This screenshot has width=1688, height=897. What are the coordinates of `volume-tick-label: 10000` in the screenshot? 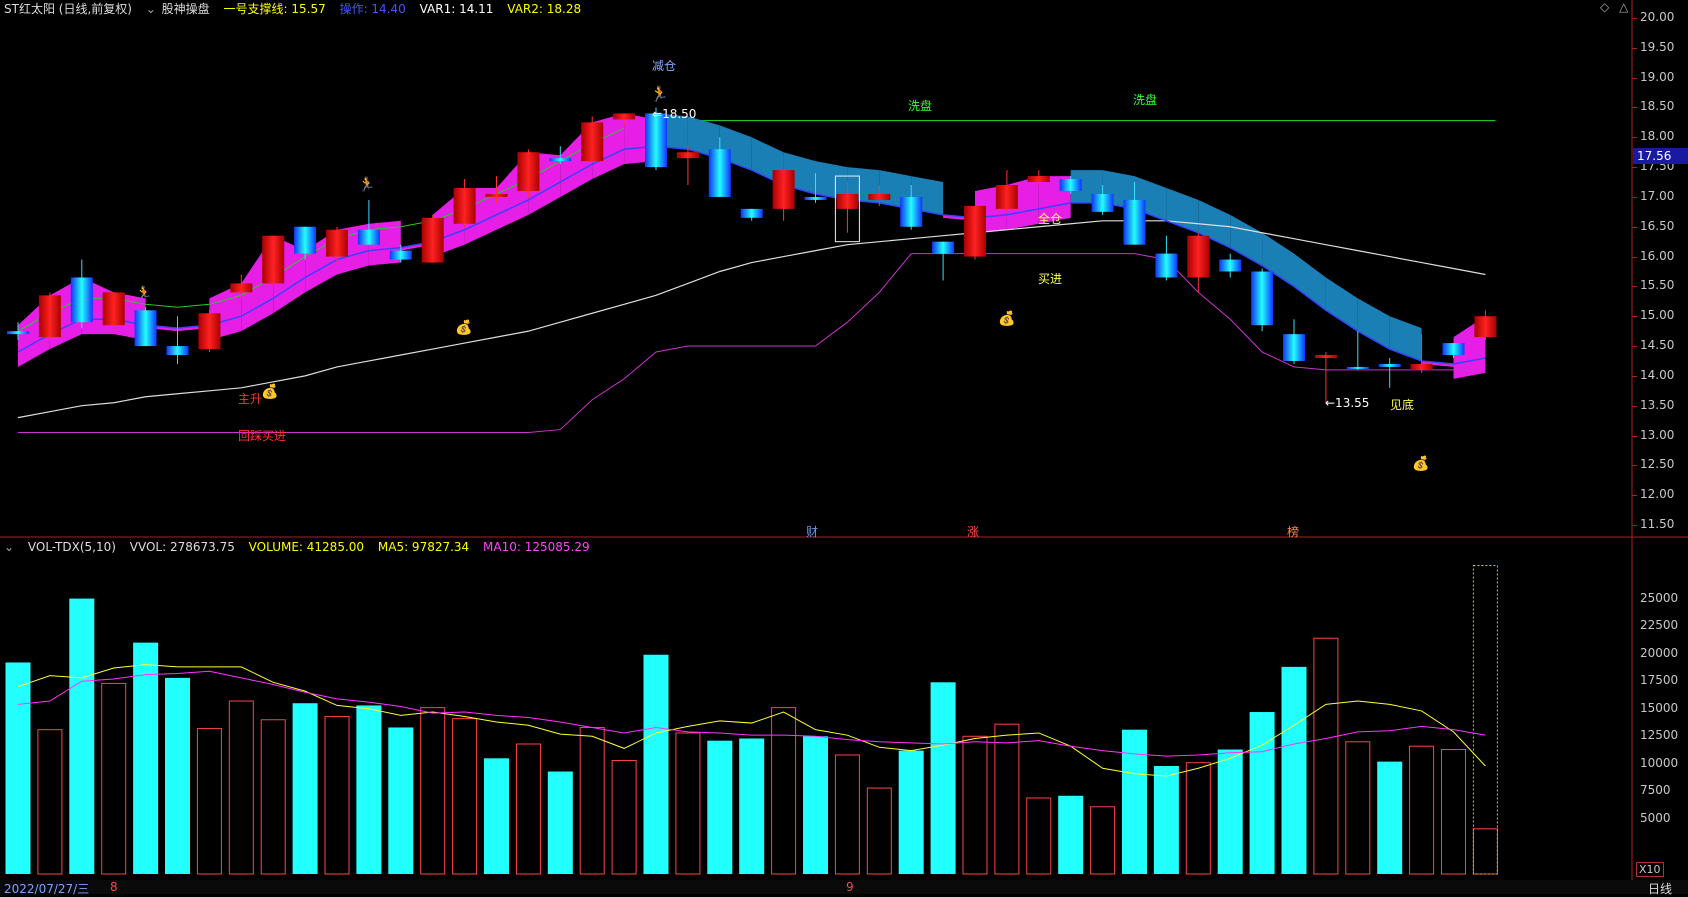 It's located at (1659, 762).